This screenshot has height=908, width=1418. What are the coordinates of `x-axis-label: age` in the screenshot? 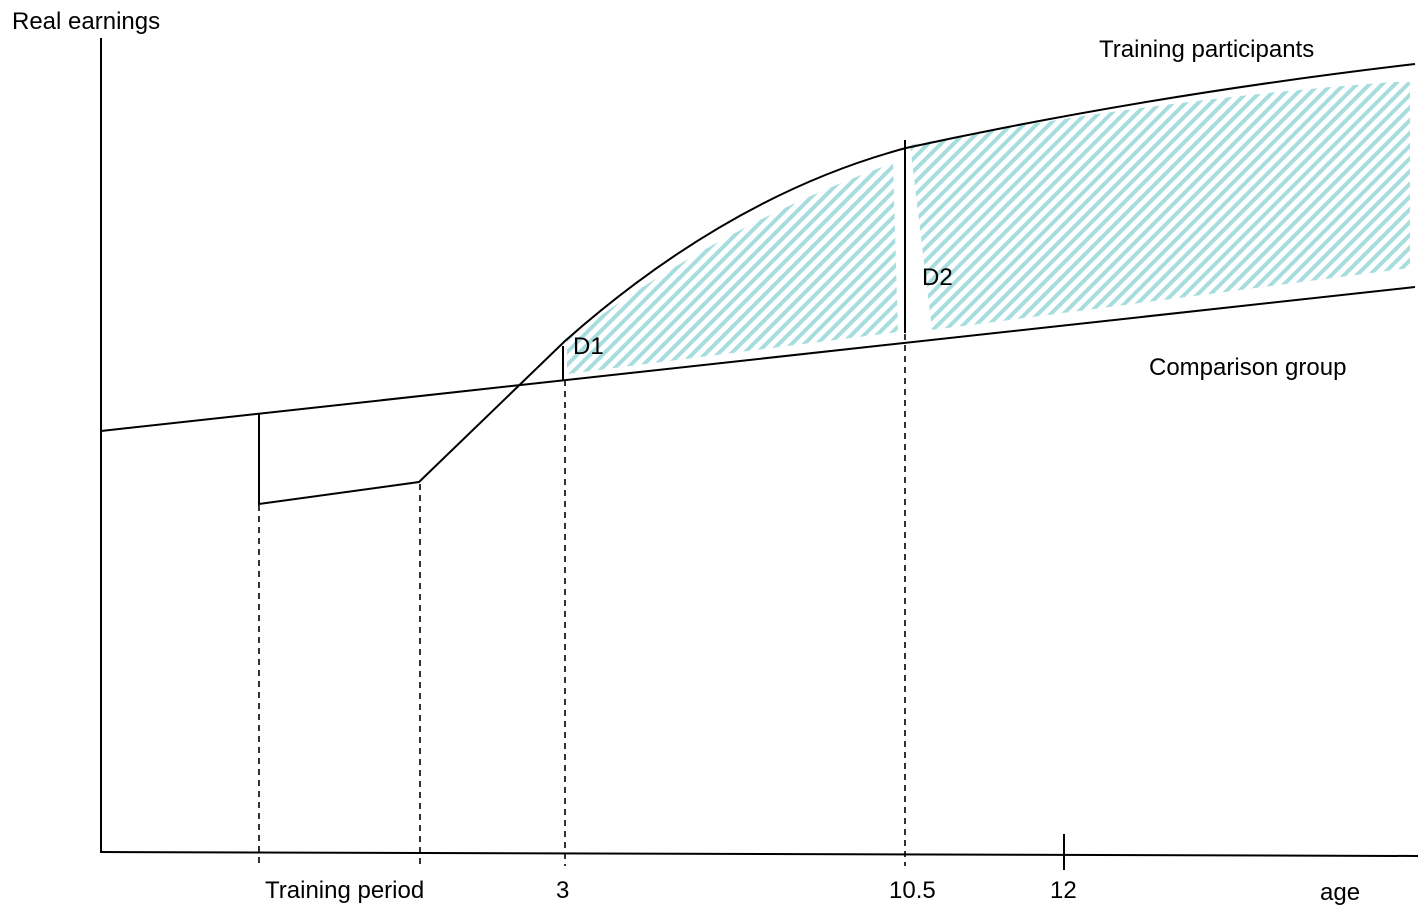 It's located at (1340, 892).